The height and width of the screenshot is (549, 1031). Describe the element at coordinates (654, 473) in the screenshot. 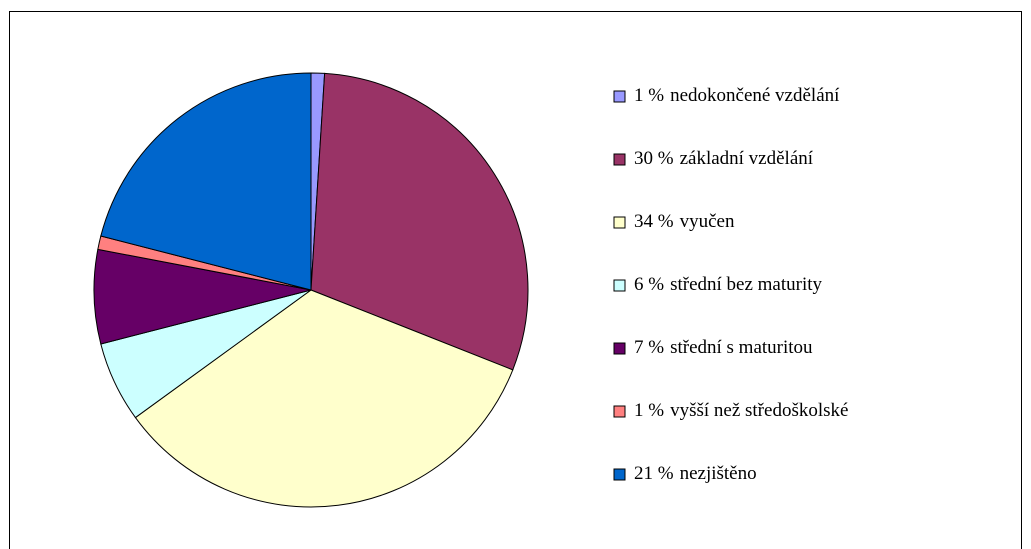

I see `legend-value: 21 %` at that location.